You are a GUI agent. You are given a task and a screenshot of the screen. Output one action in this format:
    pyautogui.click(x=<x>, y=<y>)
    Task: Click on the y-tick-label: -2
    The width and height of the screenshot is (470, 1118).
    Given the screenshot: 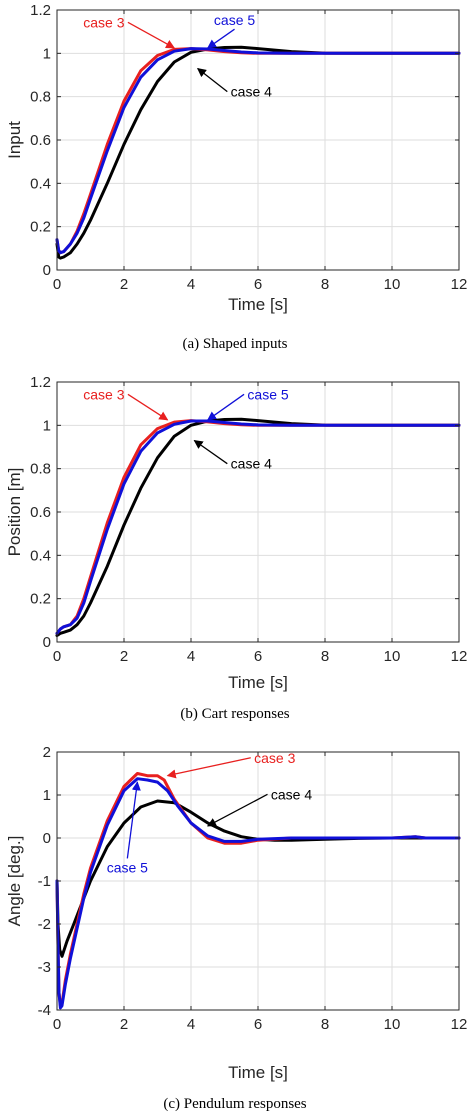 What is the action you would take?
    pyautogui.click(x=44, y=924)
    